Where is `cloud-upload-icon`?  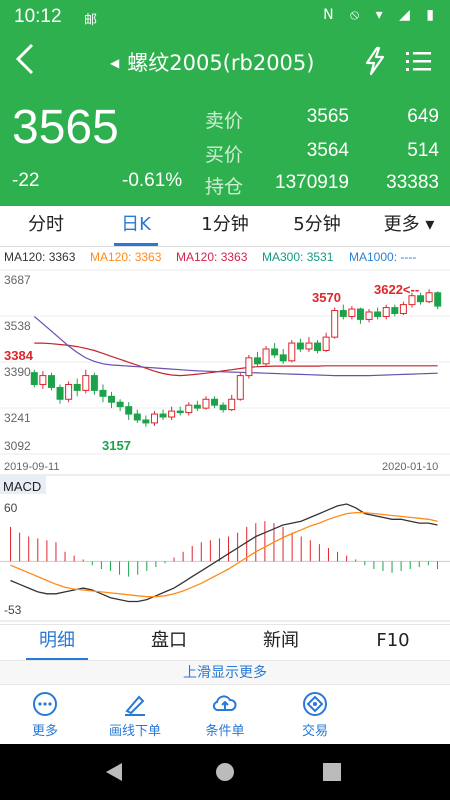
cloud-upload-icon is located at coordinates (224, 703).